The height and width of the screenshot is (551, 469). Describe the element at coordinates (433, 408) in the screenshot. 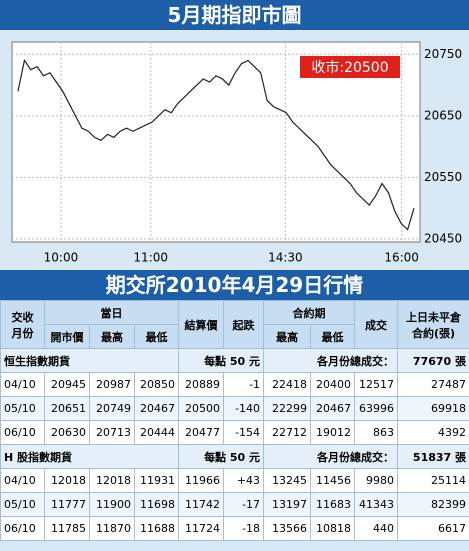

I see `cell: 69918` at that location.